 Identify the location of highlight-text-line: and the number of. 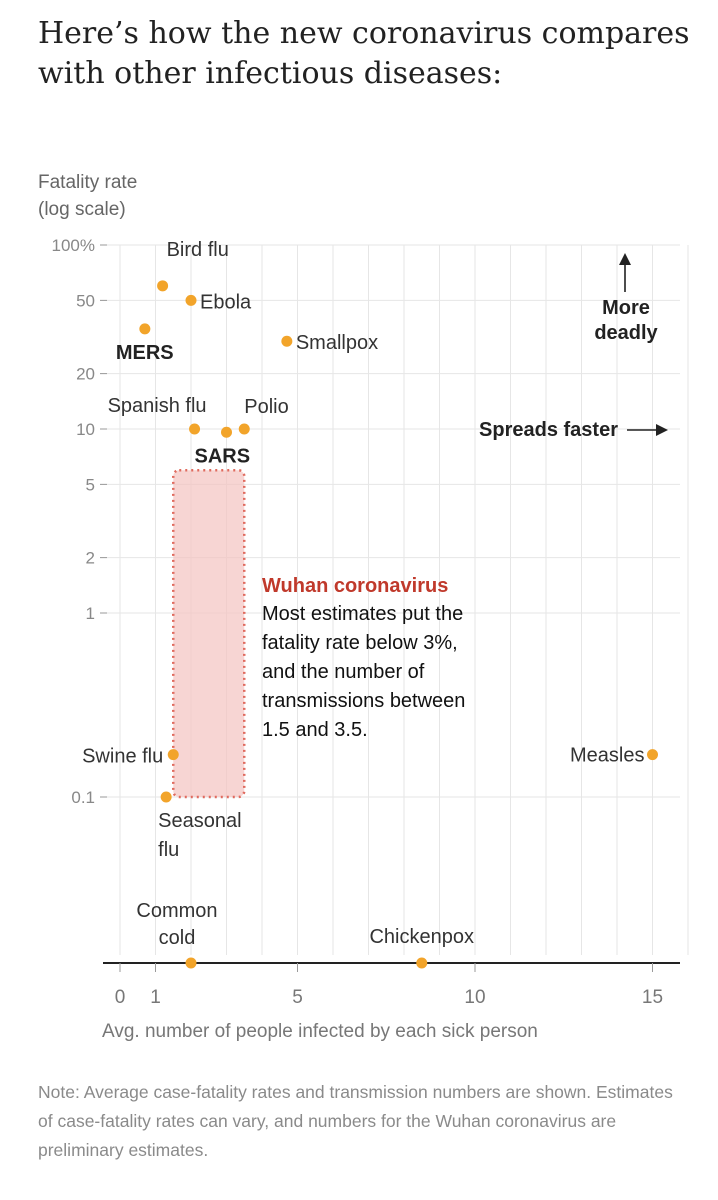
(343, 672).